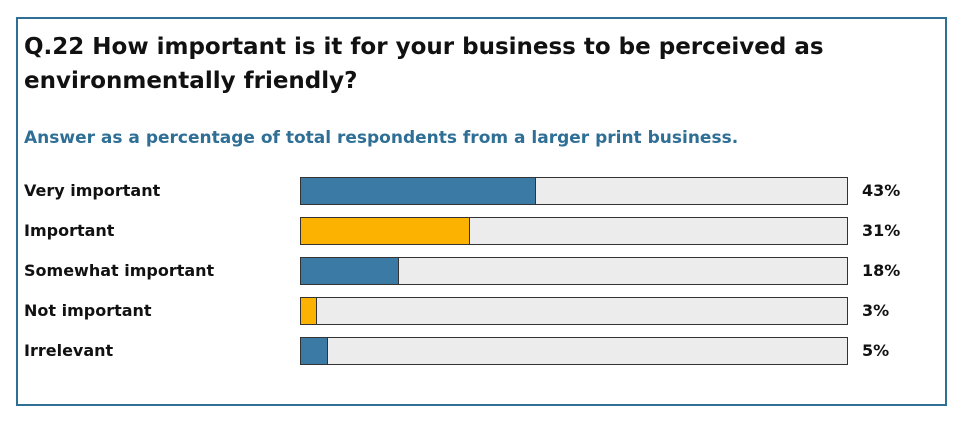 This screenshot has height=426, width=970. Describe the element at coordinates (881, 230) in the screenshot. I see `value-label: 31%` at that location.